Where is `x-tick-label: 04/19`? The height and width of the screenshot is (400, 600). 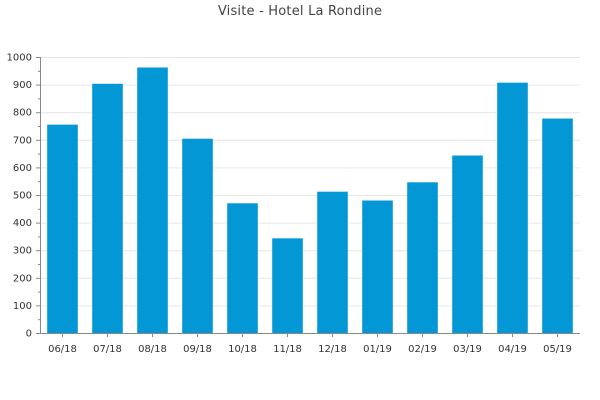
x-tick-label: 04/19 is located at coordinates (512, 349).